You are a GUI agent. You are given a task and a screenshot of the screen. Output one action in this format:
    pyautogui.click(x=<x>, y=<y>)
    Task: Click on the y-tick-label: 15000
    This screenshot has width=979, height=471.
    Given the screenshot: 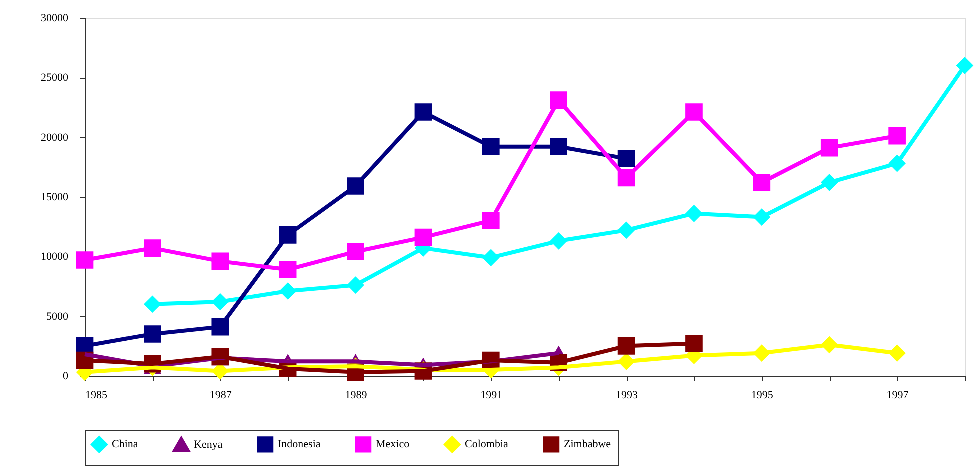 What is the action you would take?
    pyautogui.click(x=55, y=198)
    